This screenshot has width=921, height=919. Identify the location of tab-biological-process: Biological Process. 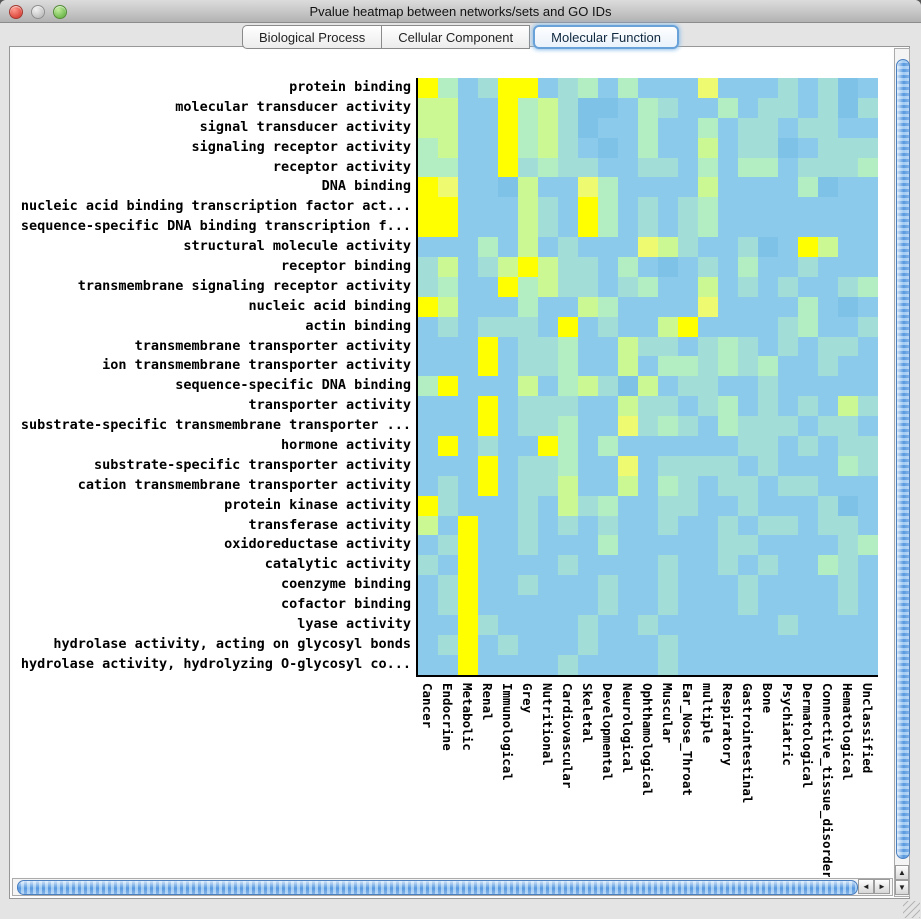
(312, 37).